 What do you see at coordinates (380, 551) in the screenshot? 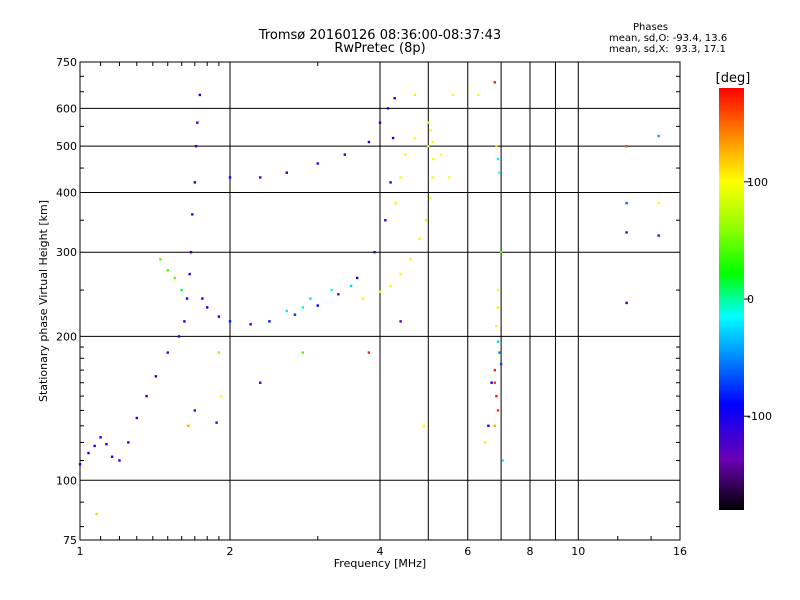
I see `x-tick-label: 4` at bounding box center [380, 551].